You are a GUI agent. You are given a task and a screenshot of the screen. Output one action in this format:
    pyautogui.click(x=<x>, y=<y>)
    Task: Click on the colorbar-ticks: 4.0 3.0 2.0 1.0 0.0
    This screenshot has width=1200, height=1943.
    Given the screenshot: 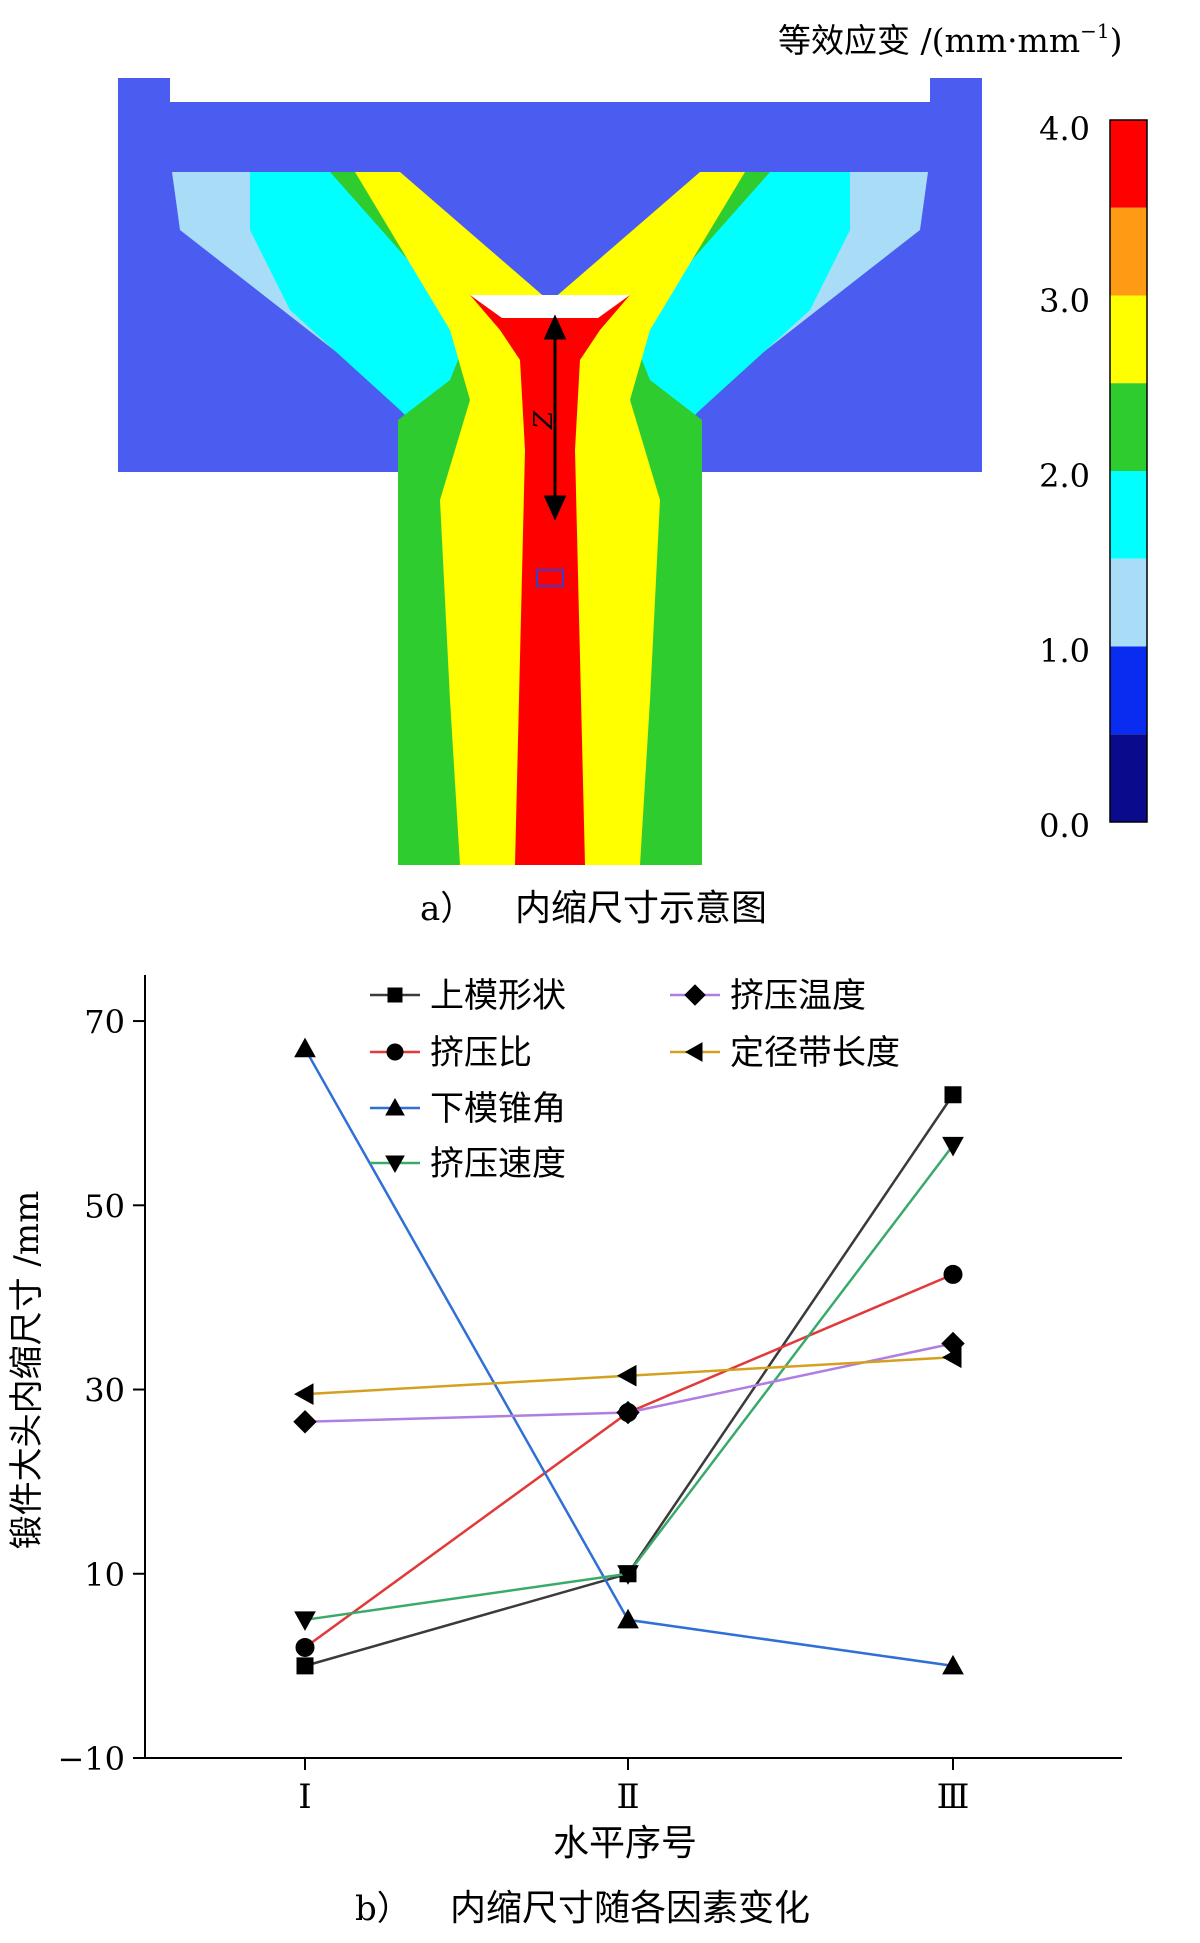 What is the action you would take?
    pyautogui.click(x=1064, y=477)
    